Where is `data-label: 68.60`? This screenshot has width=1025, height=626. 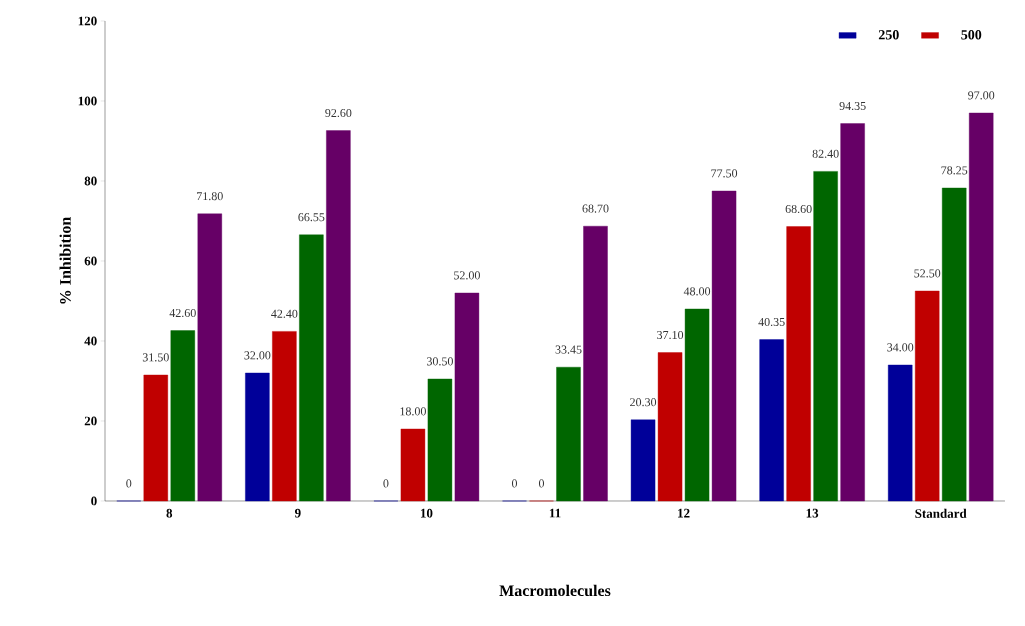 data-label: 68.60 is located at coordinates (798, 209).